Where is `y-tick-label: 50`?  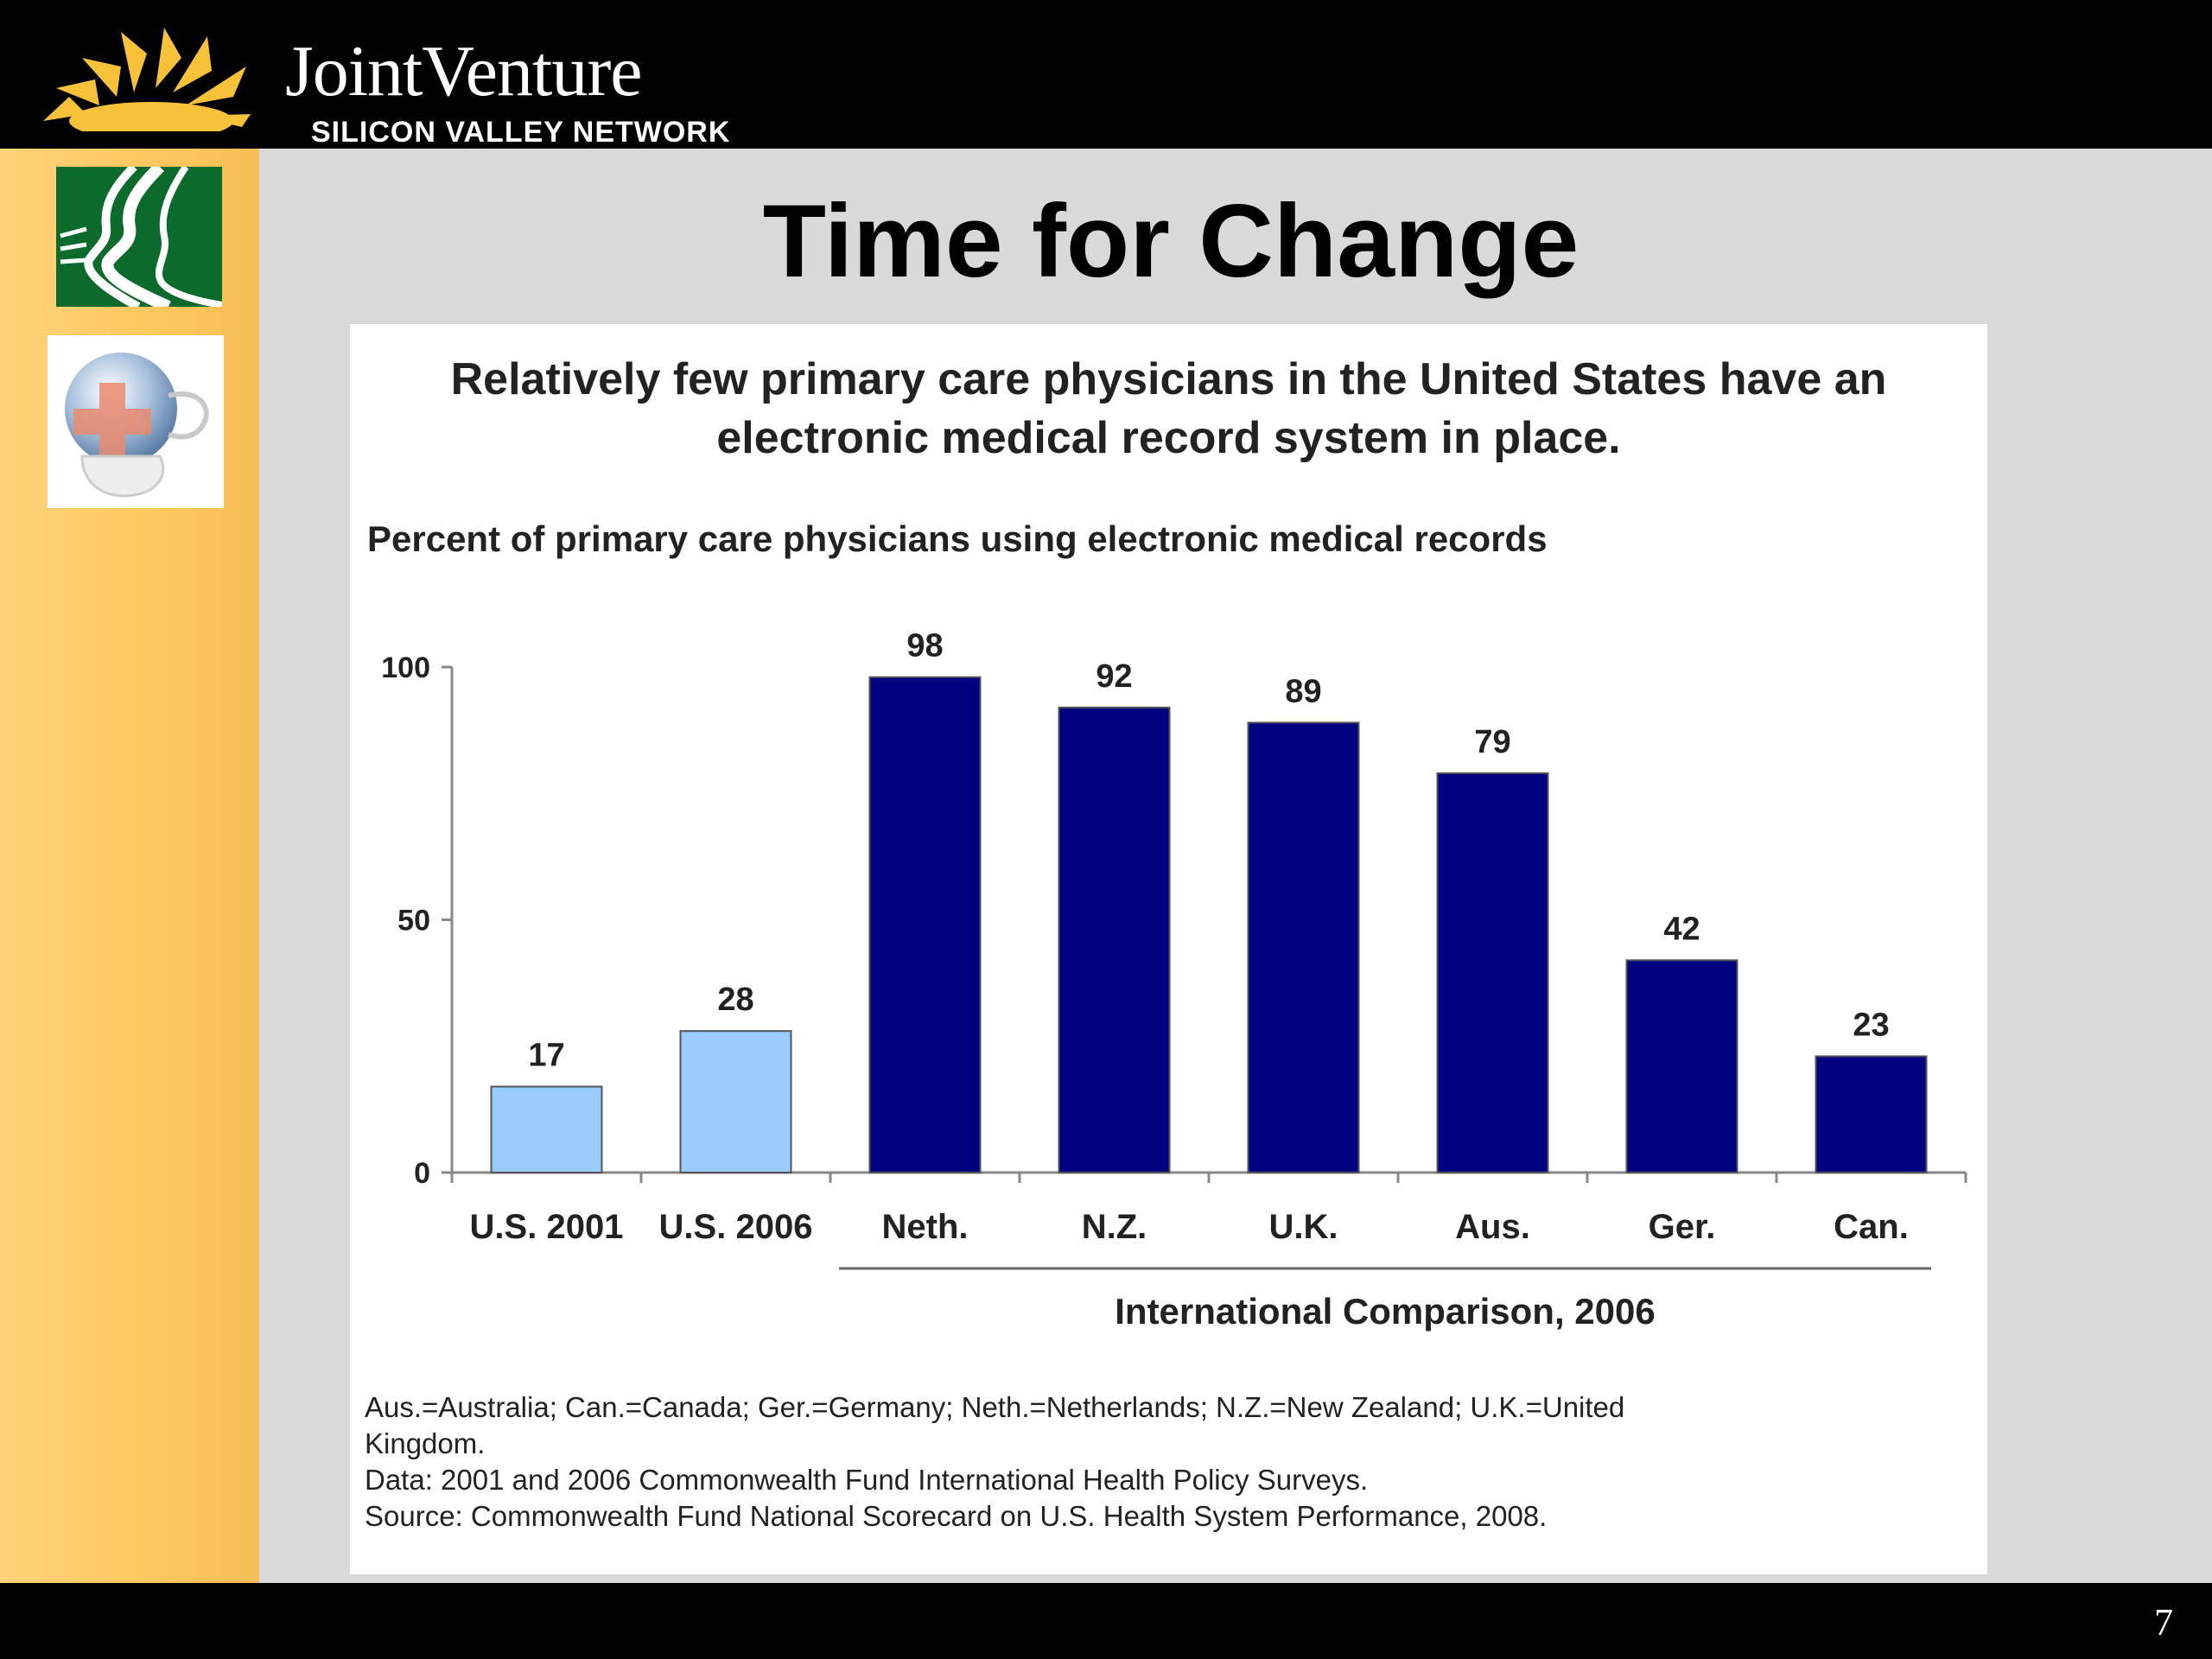
y-tick-label: 50 is located at coordinates (413, 921).